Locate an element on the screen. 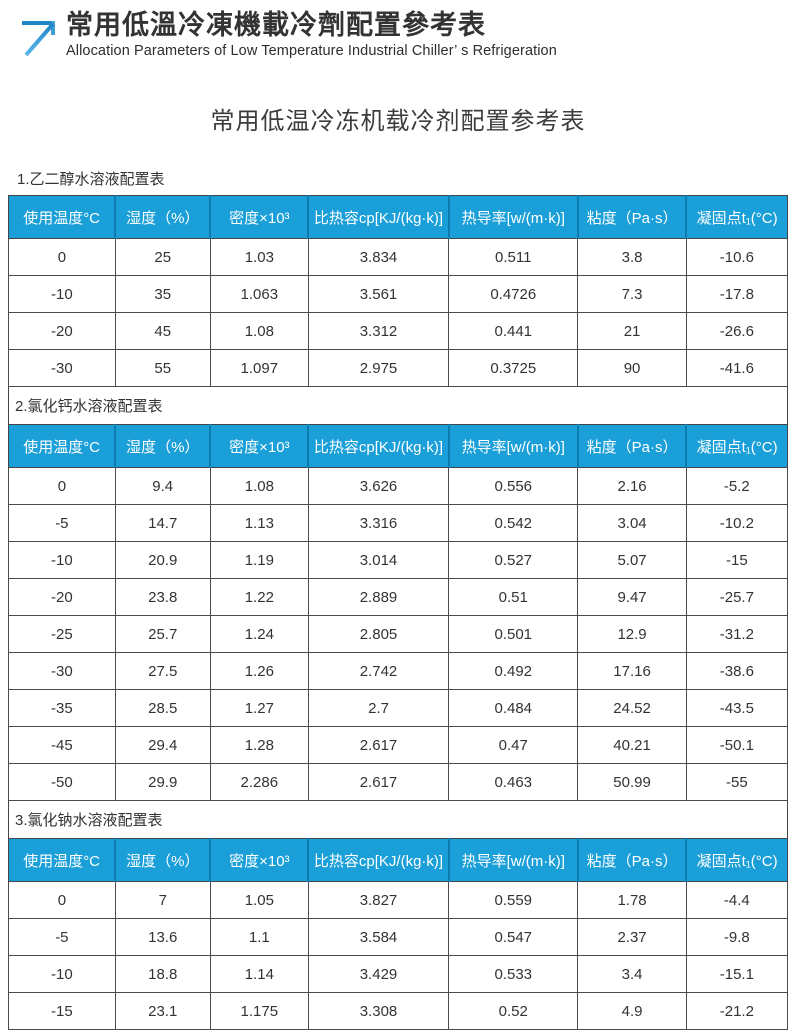 The image size is (796, 1030). table-row: 0 25 1.03 3.834 0.511 3.8 -10.6 is located at coordinates (398, 257).